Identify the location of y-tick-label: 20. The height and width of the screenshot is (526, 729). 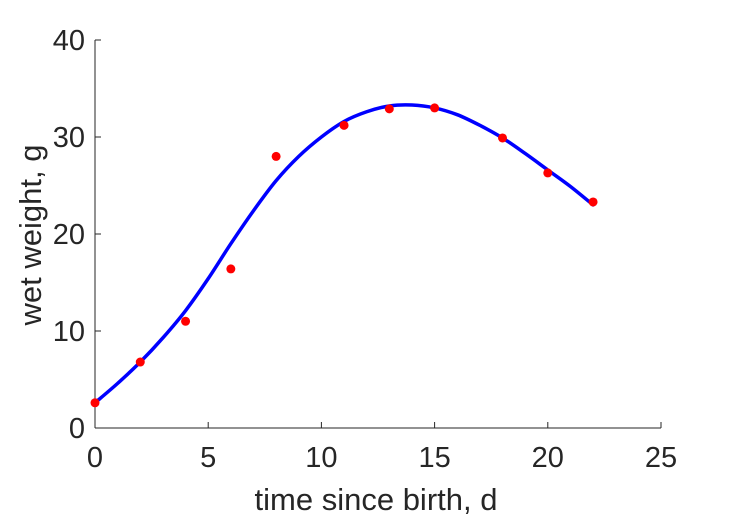
(69, 235).